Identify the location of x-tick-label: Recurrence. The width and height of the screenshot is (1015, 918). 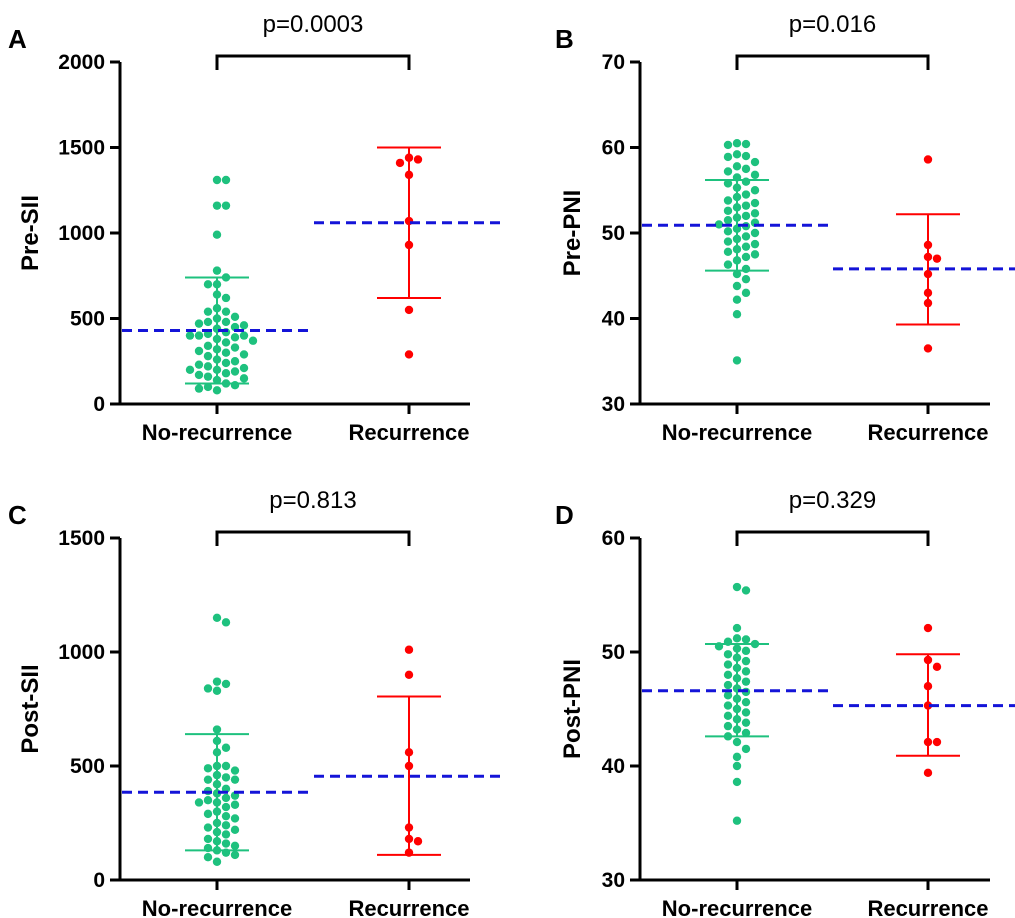
(408, 907).